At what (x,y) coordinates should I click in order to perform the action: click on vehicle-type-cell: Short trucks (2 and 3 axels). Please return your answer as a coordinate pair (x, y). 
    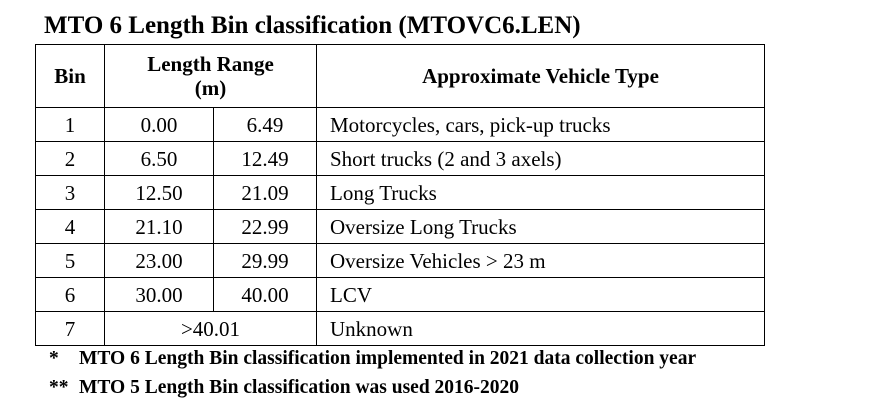
    Looking at the image, I should click on (540, 158).